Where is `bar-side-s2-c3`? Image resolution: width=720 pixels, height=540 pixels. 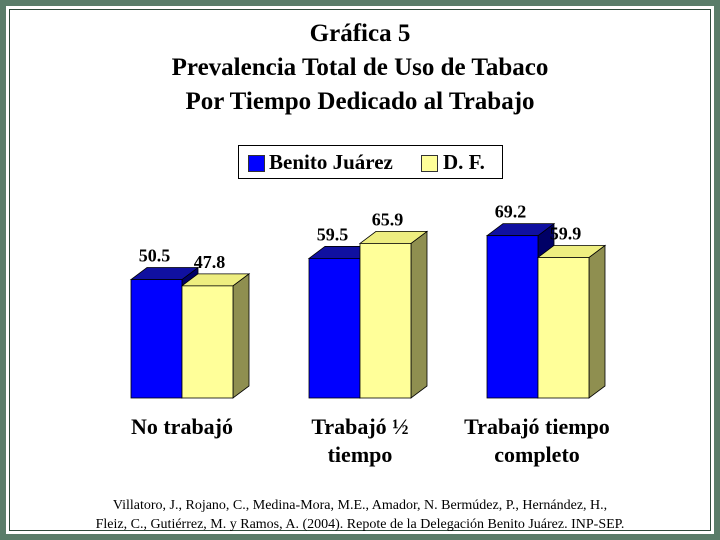
bar-side-s2-c3 is located at coordinates (597, 321).